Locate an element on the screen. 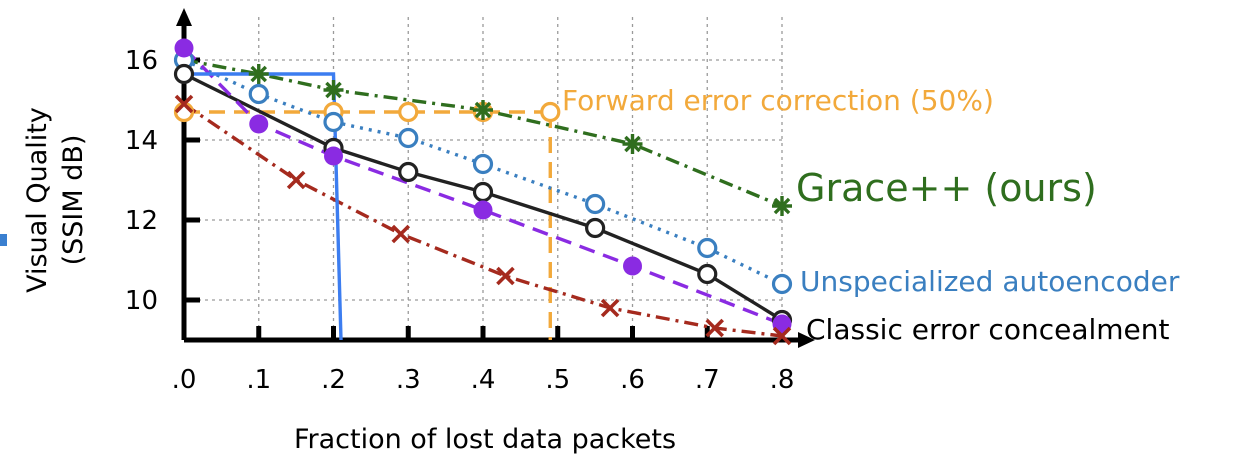  y-tick-label: 14 is located at coordinates (141, 141).